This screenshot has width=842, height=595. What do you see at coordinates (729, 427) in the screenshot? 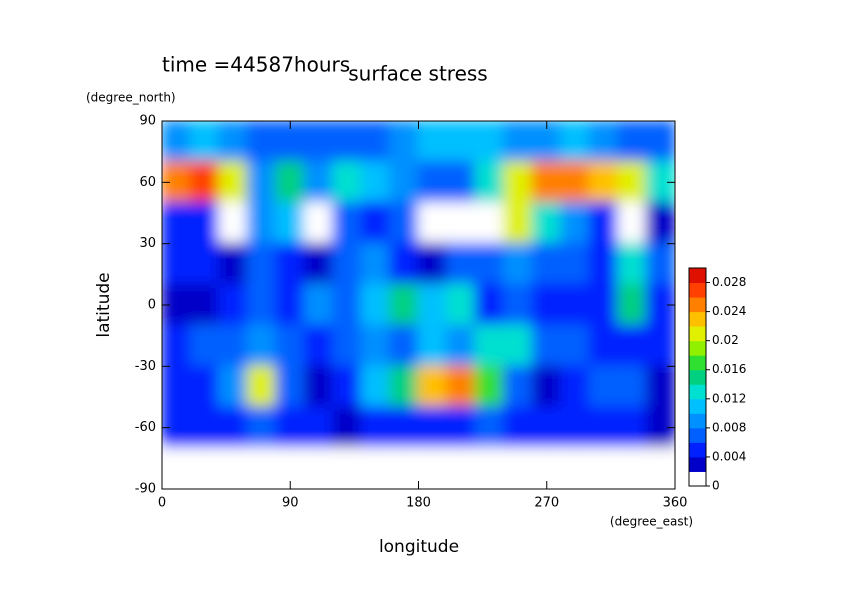
I see `colorbar-tick-label: 0.008` at bounding box center [729, 427].